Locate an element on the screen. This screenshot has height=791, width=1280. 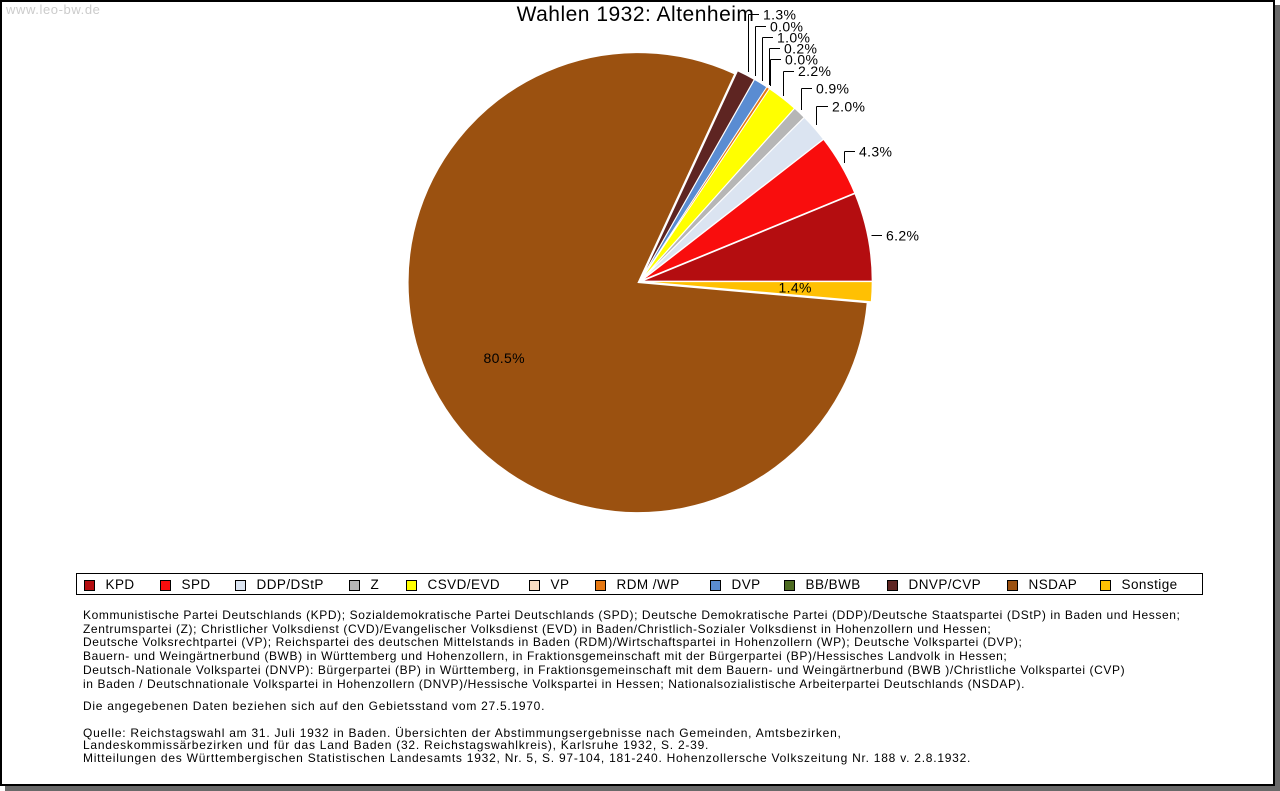
svg-text: 4.3% is located at coordinates (875, 151).